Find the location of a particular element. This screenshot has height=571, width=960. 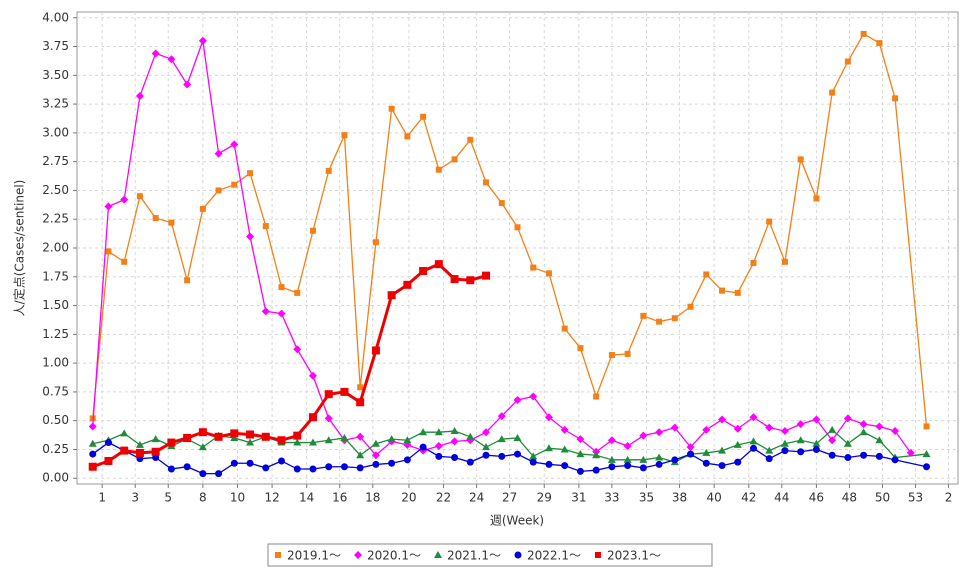

x-tick-label: 2 is located at coordinates (949, 498).